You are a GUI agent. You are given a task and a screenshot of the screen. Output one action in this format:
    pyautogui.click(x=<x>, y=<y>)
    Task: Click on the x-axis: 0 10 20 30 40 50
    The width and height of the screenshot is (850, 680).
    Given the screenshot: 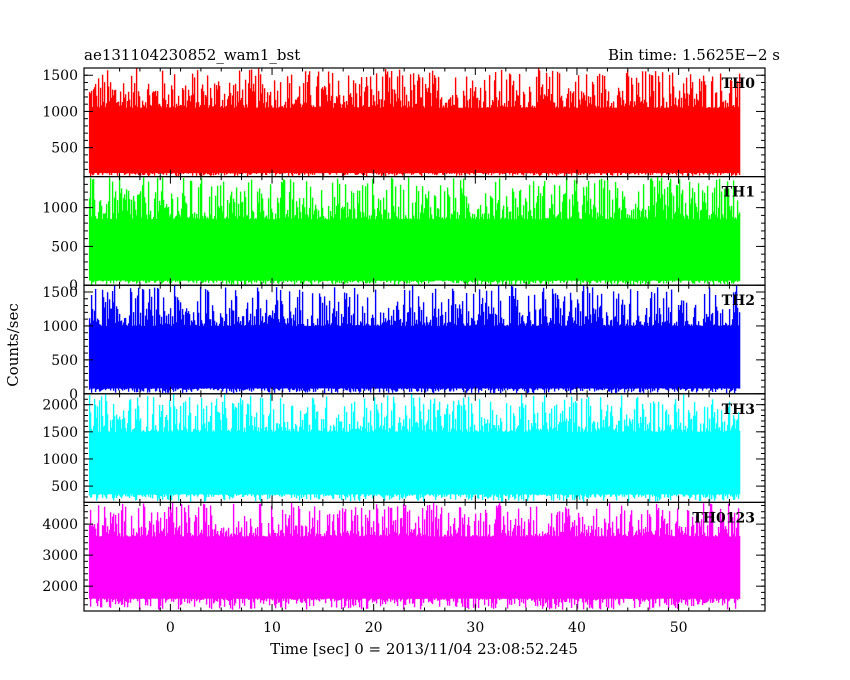 What is the action you would take?
    pyautogui.click(x=427, y=628)
    